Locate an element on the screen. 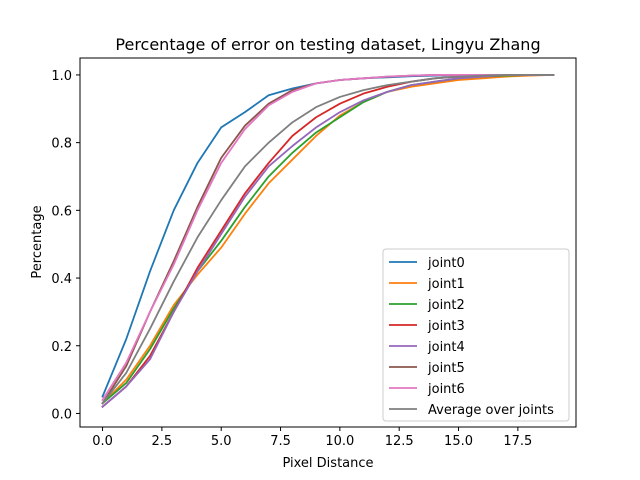 The height and width of the screenshot is (480, 640). x-tick-label: 12.5 is located at coordinates (399, 441).